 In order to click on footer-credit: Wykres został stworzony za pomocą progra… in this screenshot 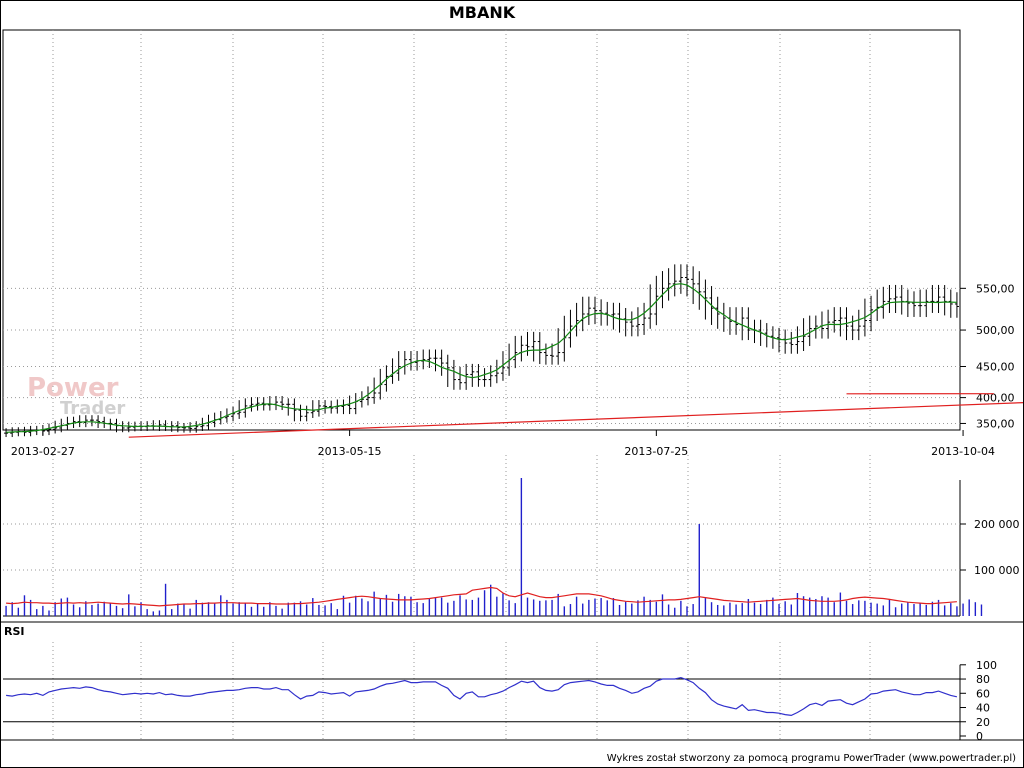, I will do `click(811, 758)`.